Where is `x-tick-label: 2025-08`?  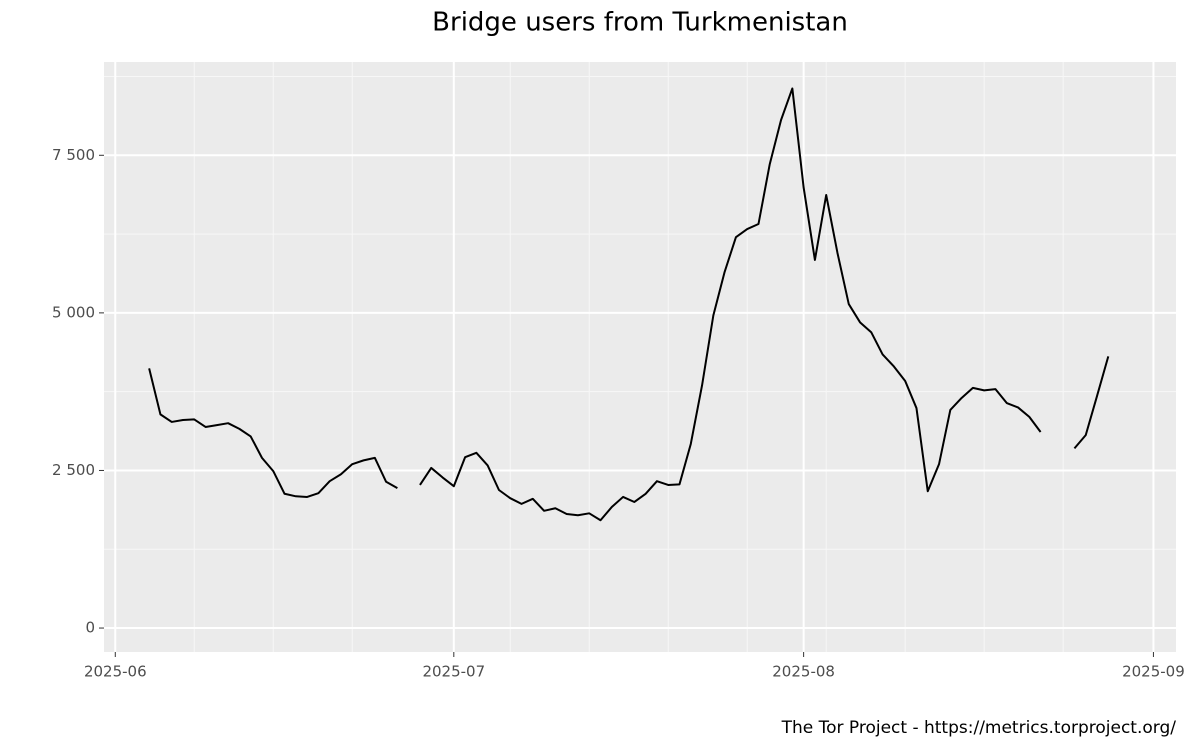
x-tick-label: 2025-08 is located at coordinates (803, 672).